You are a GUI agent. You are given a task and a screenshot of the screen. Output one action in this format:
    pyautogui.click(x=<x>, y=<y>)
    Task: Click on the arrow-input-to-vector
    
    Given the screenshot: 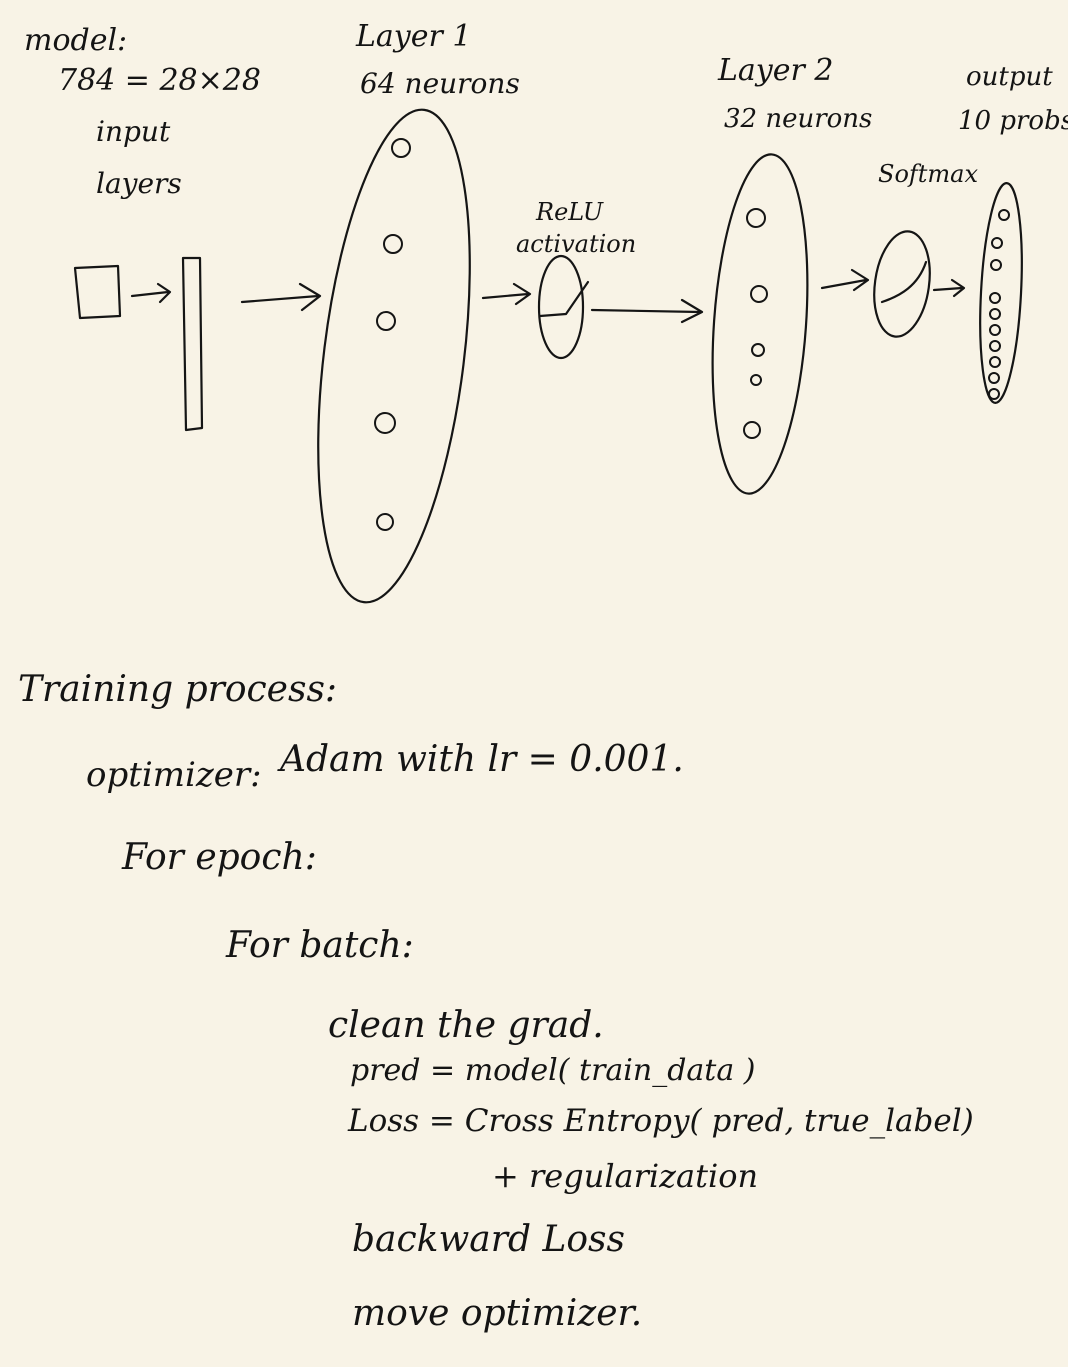 What is the action you would take?
    pyautogui.click(x=151, y=293)
    